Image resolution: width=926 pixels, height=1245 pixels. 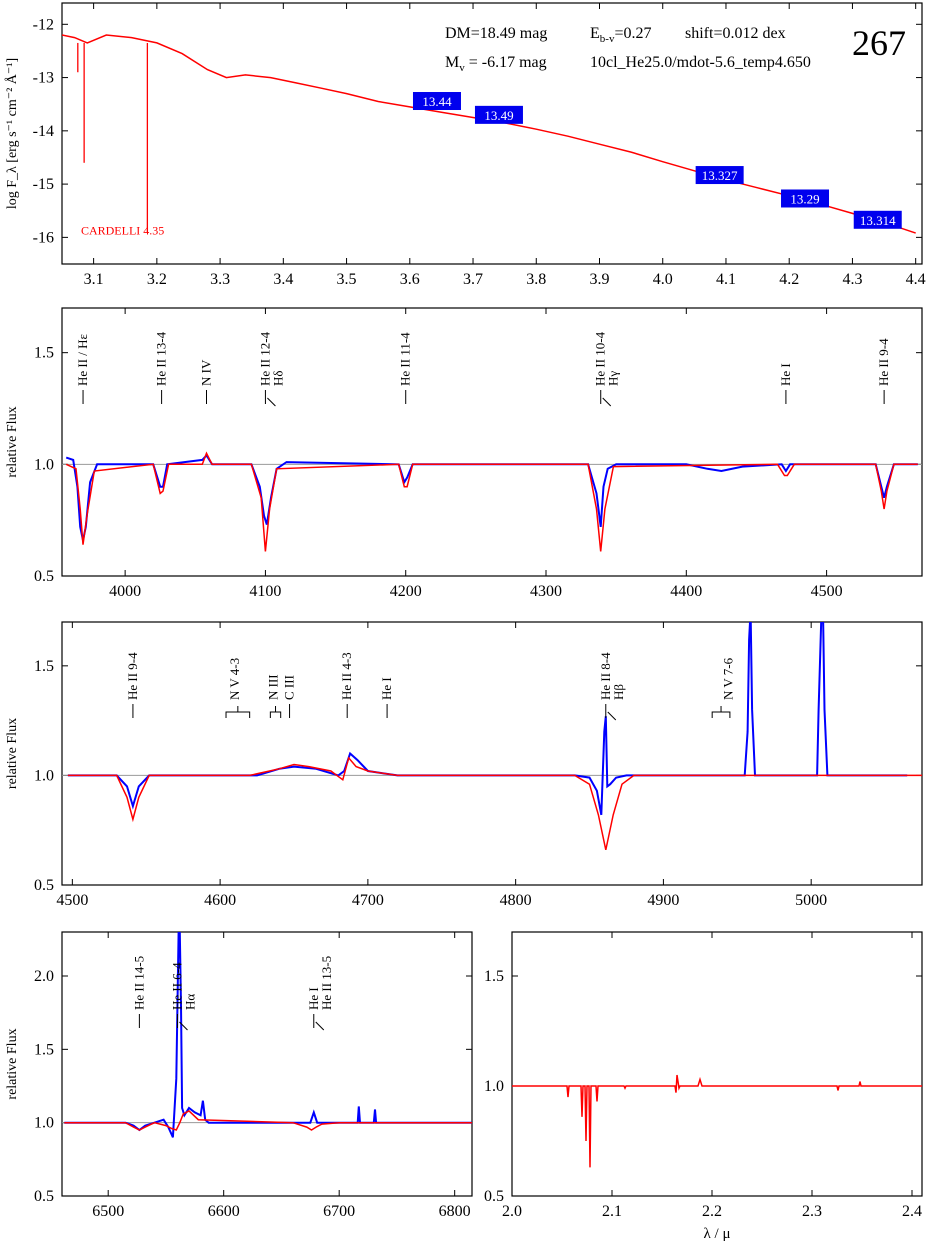 I want to click on x-tick-label: 3.4, so click(x=283, y=279).